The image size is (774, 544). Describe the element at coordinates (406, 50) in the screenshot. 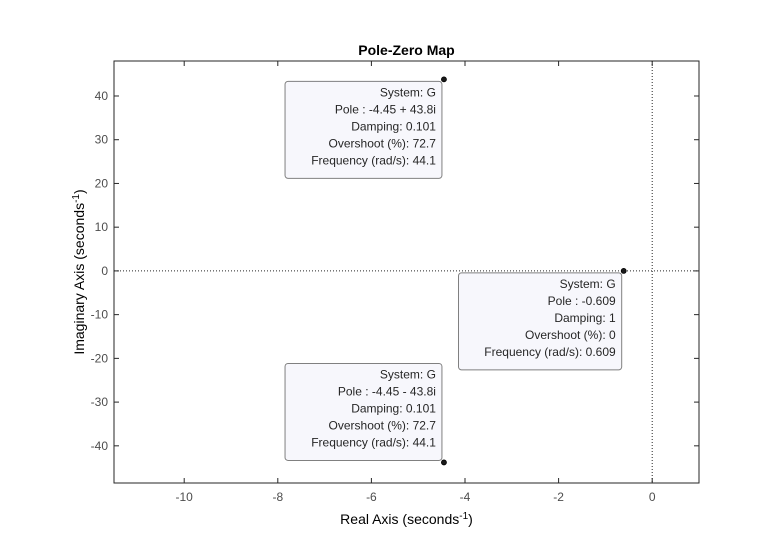

I see `chart-title: Pole-Zero Map` at that location.